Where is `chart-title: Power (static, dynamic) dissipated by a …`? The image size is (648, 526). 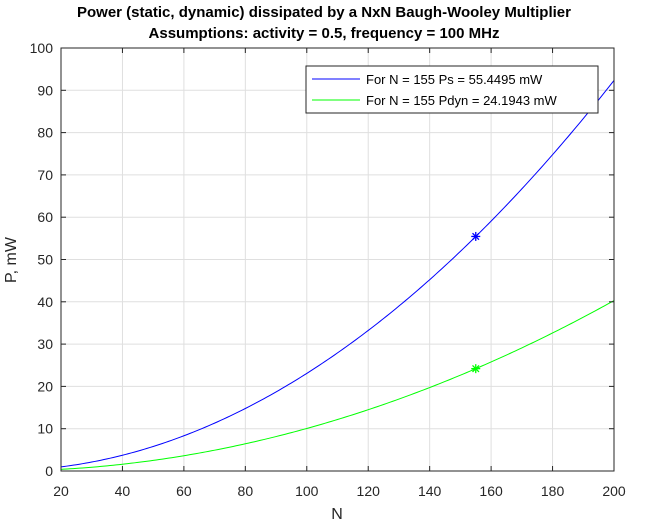 chart-title: Power (static, dynamic) dissipated by a … is located at coordinates (324, 12).